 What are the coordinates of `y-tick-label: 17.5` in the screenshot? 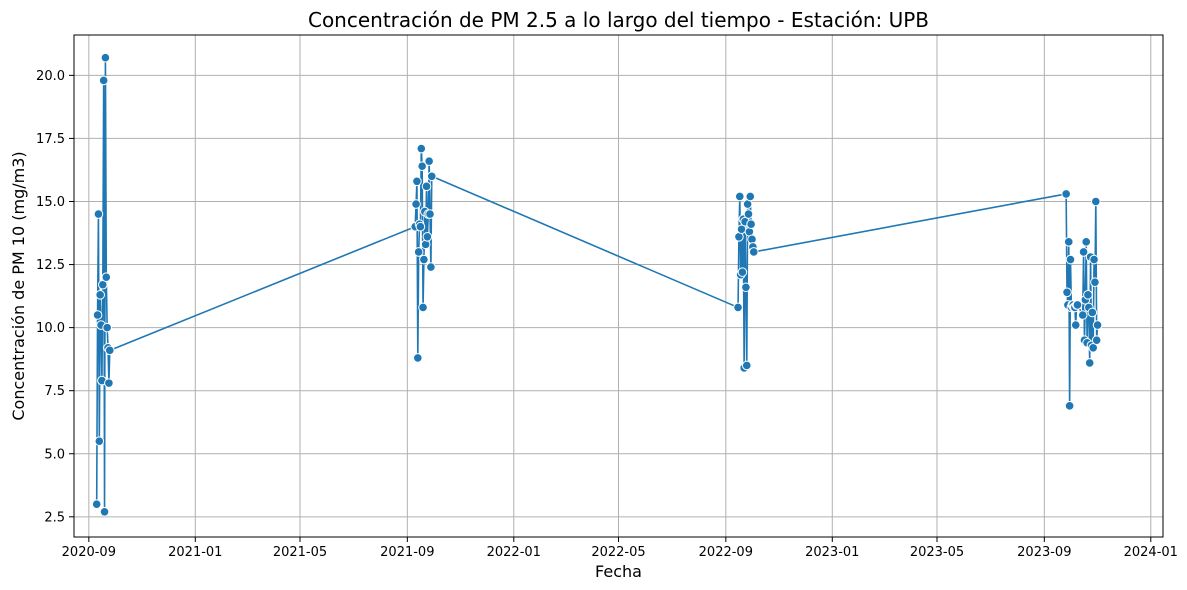 It's located at (50, 139).